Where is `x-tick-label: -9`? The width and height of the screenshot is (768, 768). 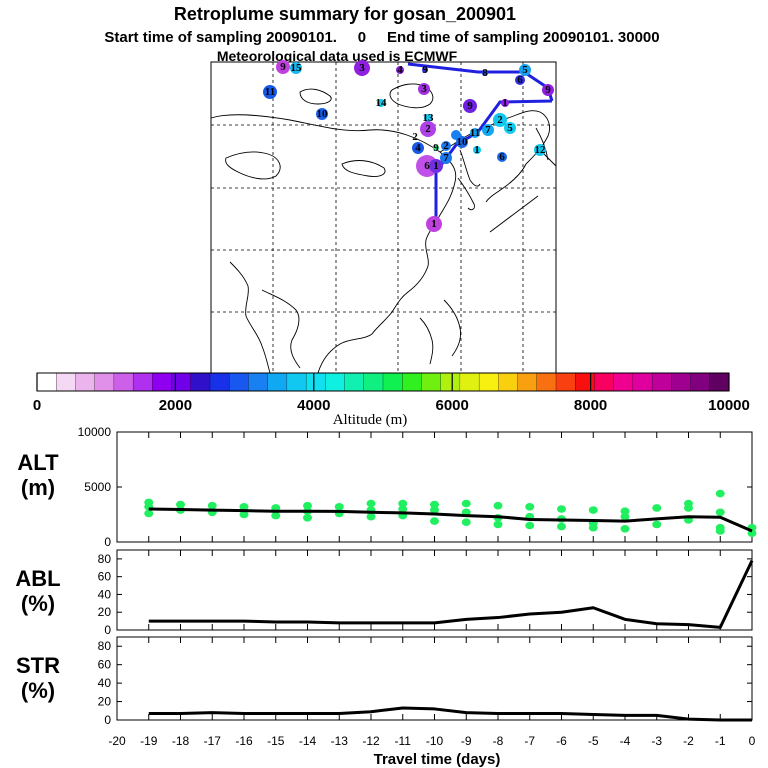 x-tick-label: -9 is located at coordinates (466, 741).